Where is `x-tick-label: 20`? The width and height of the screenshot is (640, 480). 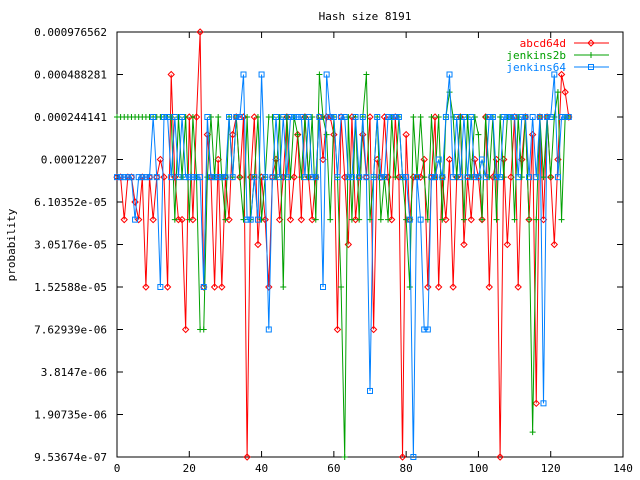
x-tick-label: 20 is located at coordinates (189, 468).